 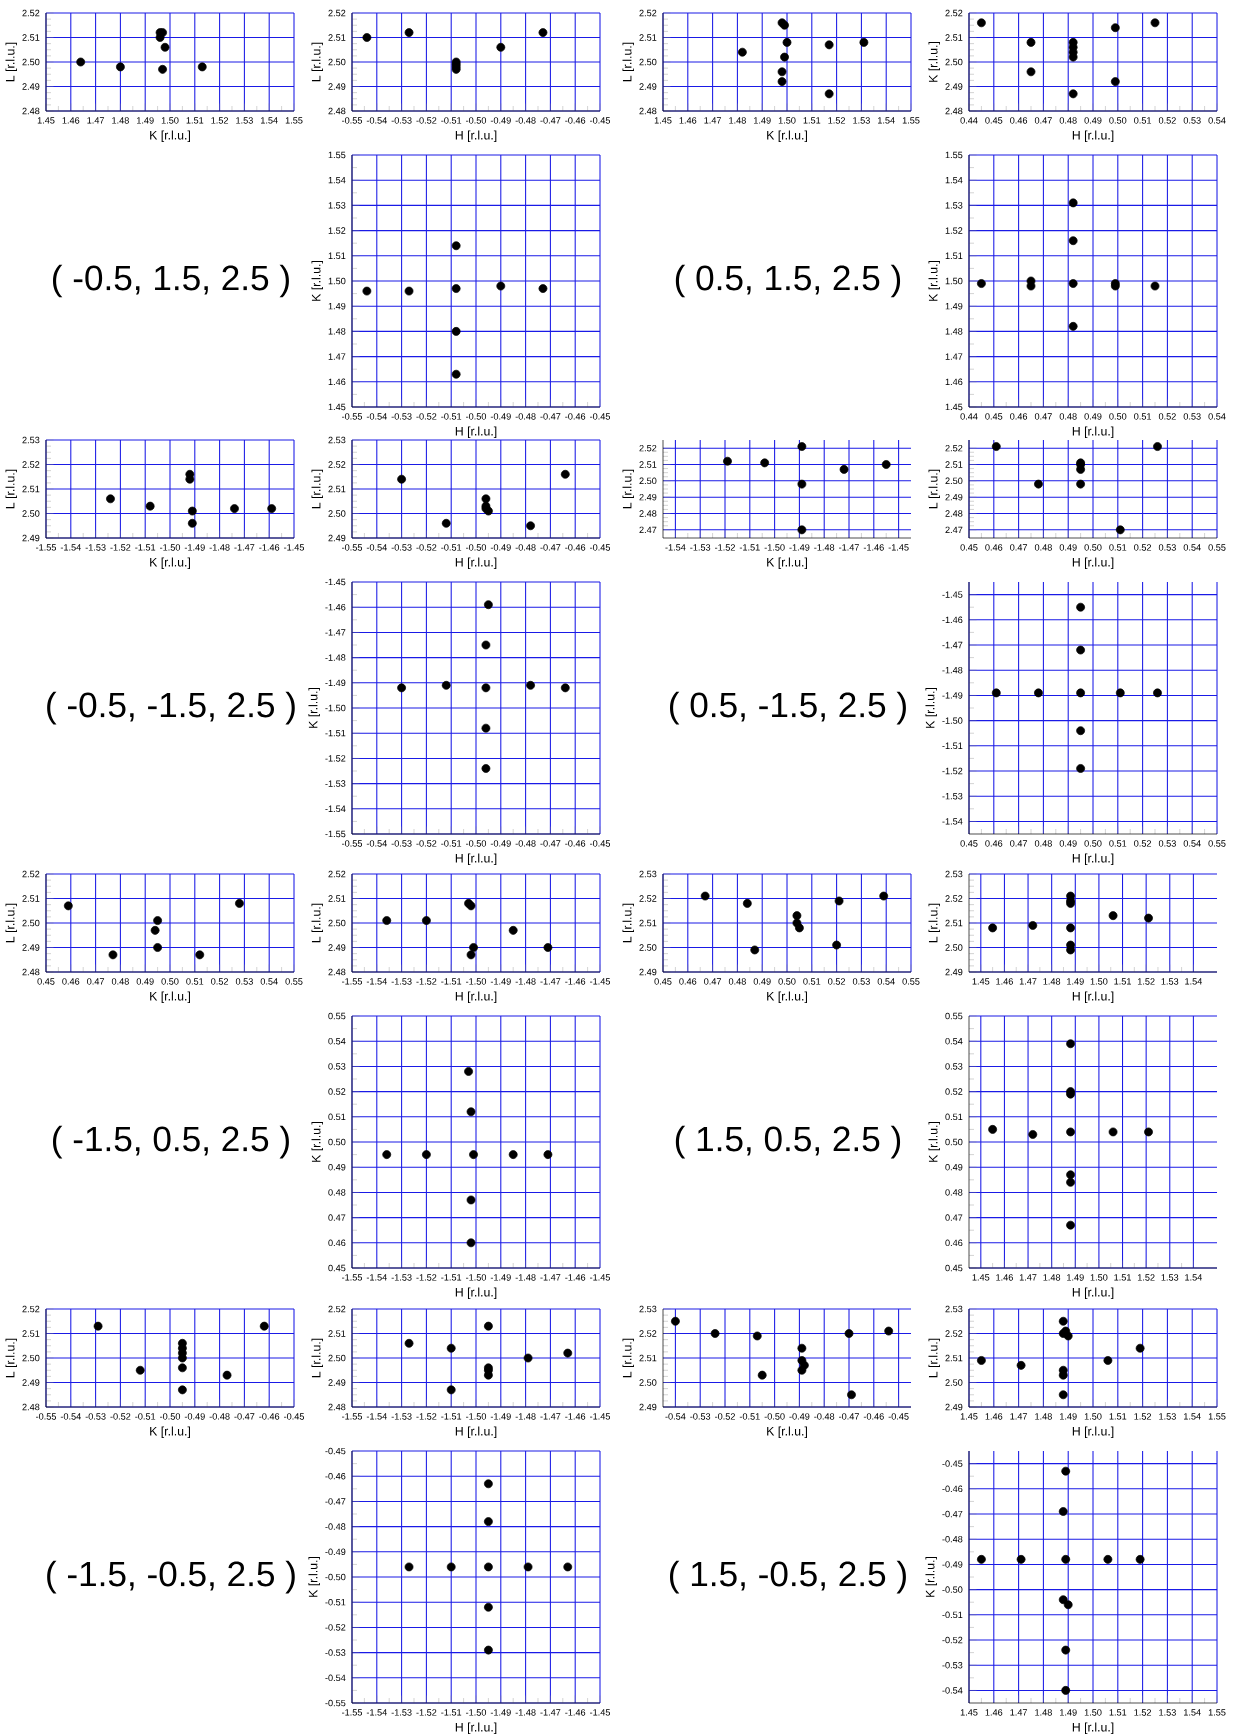 I want to click on x-tick-label: -0.51, so click(x=451, y=843).